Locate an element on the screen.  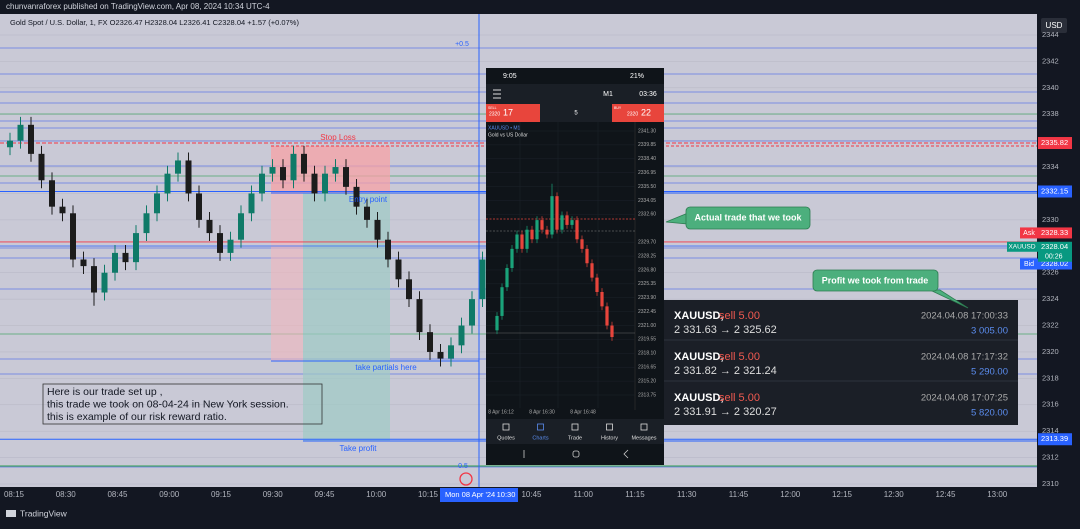
nav-label: History is located at coordinates (609, 438).